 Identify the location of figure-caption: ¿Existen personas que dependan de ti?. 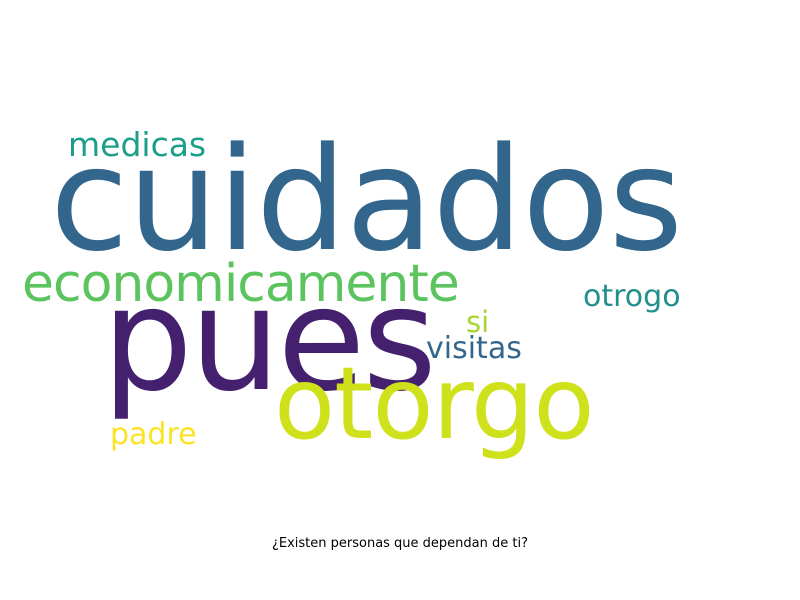
(400, 543).